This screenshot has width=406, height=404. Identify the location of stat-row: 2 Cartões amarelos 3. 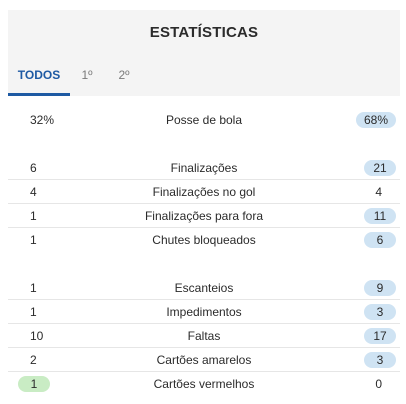
(204, 360).